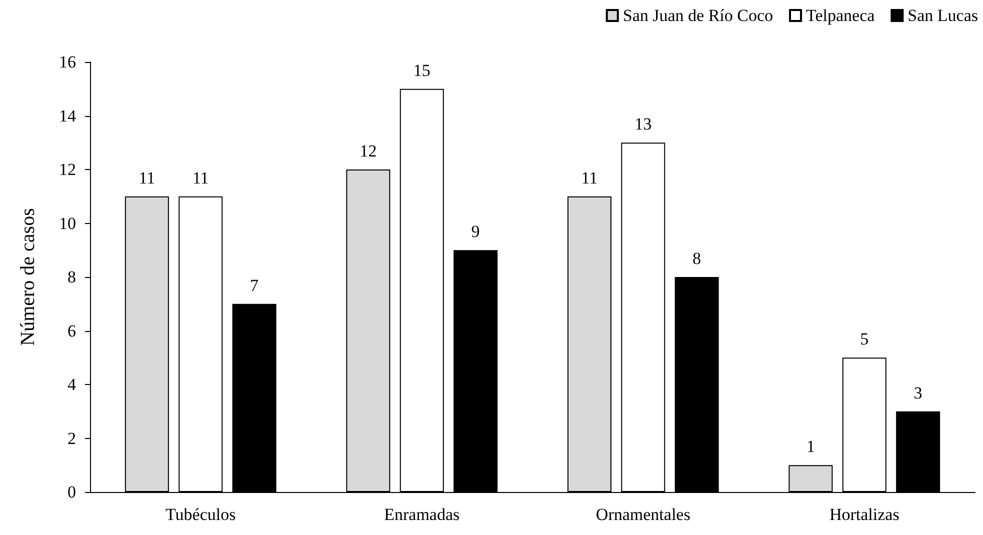 Image resolution: width=983 pixels, height=535 pixels. What do you see at coordinates (72, 330) in the screenshot?
I see `y-tick-label: 6` at bounding box center [72, 330].